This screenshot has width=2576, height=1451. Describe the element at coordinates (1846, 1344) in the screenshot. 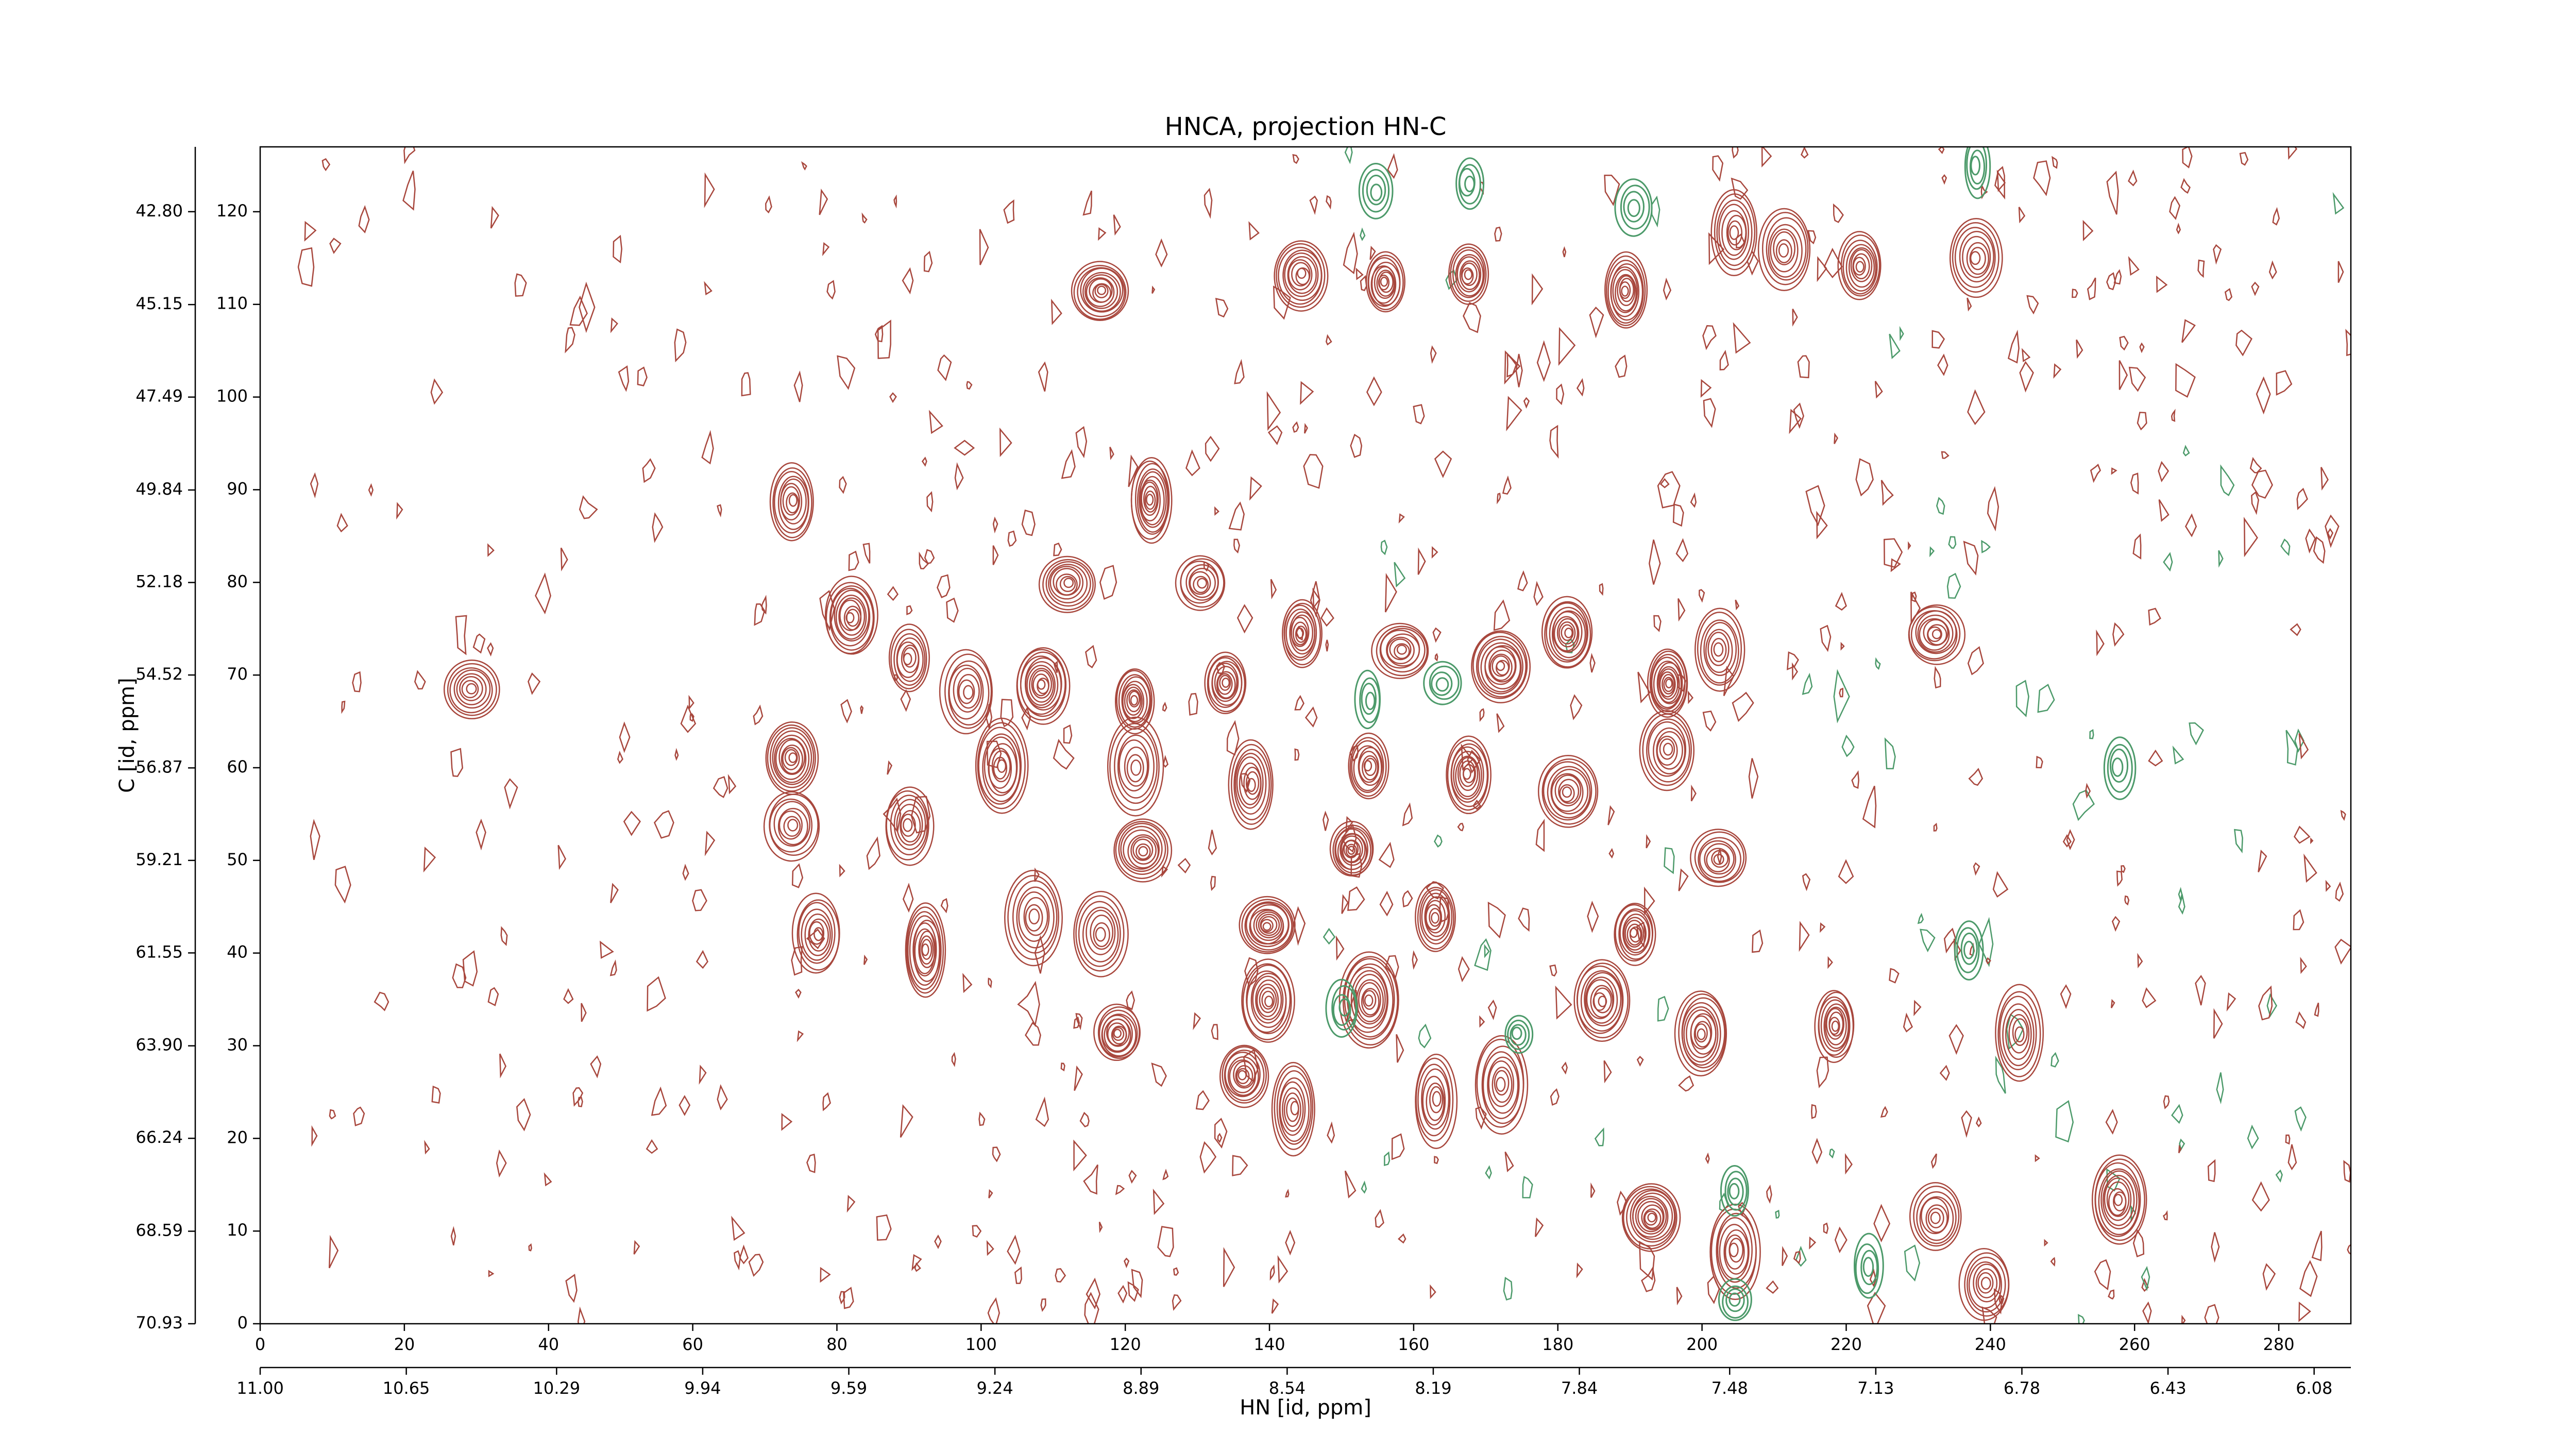

I see `x-tick-label: 220` at that location.